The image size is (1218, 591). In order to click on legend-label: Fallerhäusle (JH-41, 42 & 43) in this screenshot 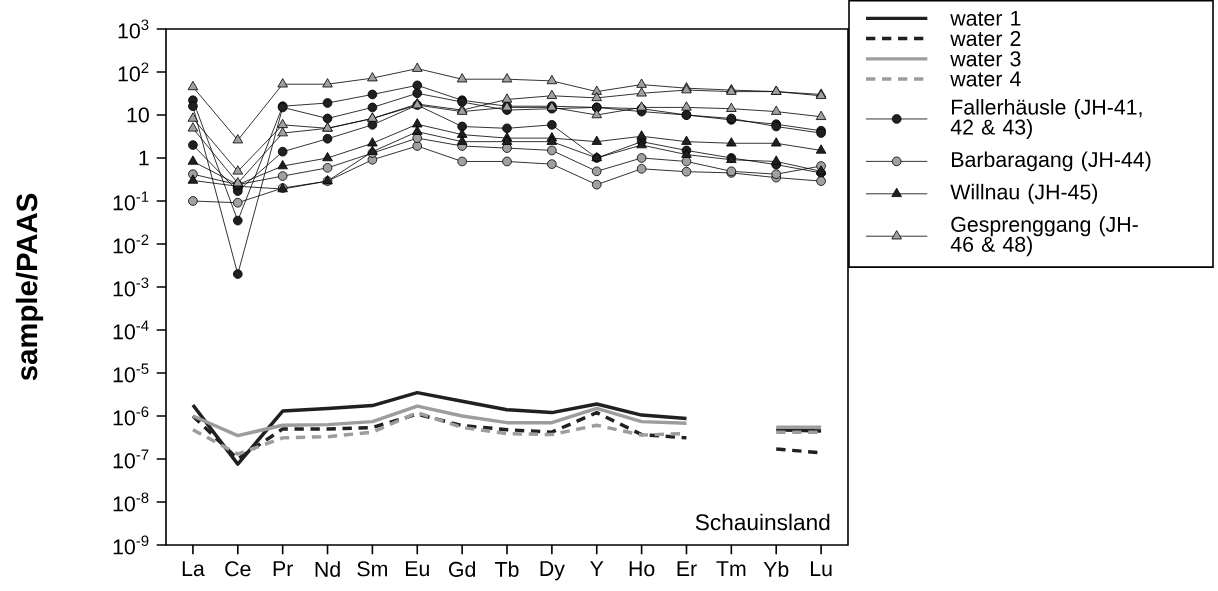, I will do `click(1046, 119)`.